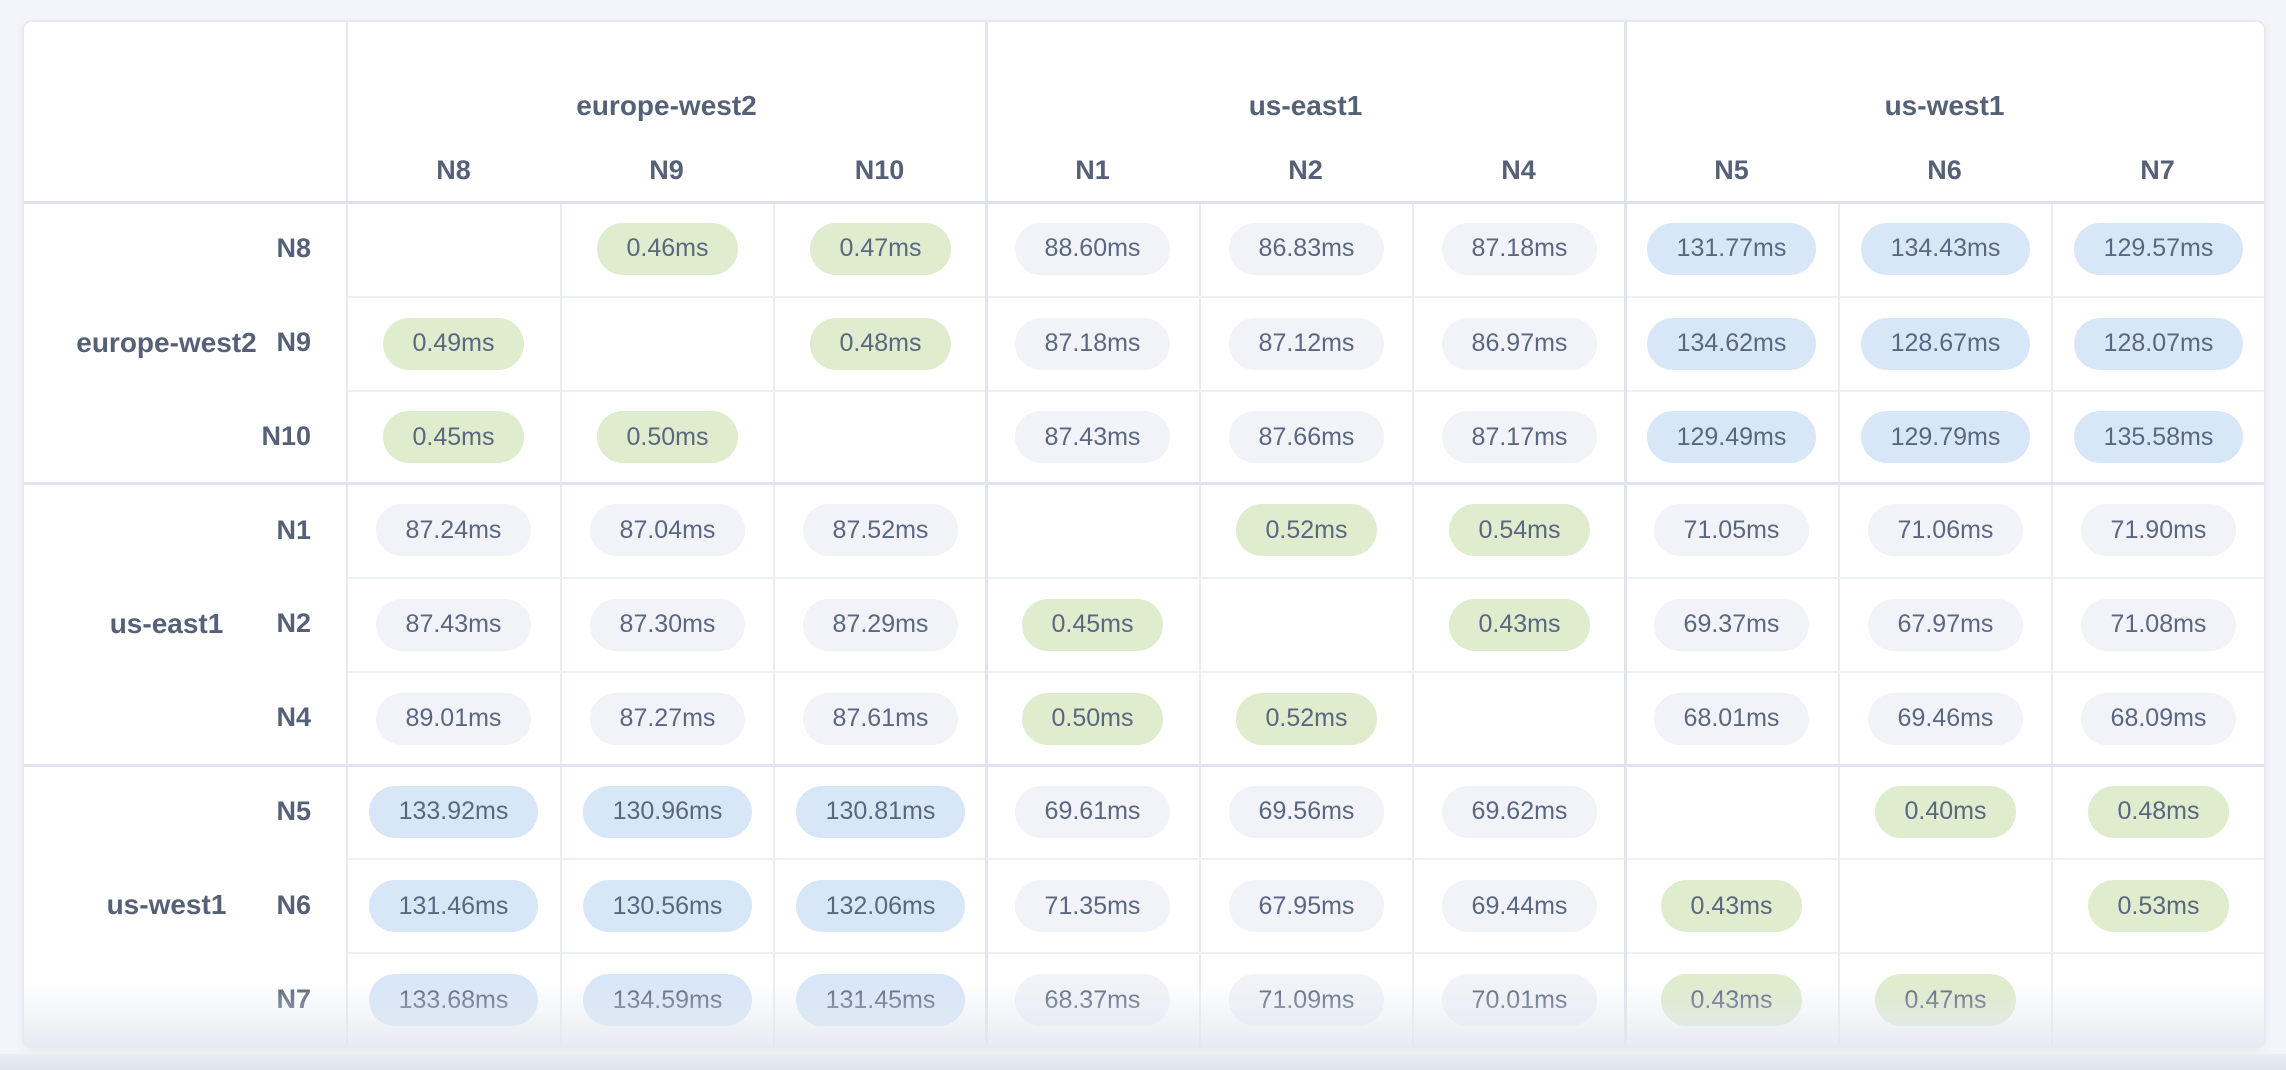 This screenshot has height=1070, width=2286. I want to click on latency-cell: 129.57ms, so click(2157, 249).